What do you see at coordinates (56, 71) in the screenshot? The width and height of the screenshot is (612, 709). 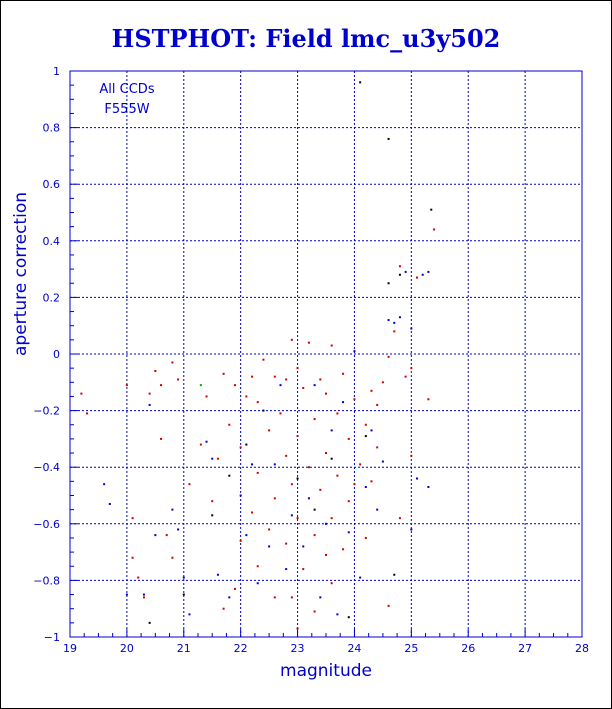 I see `y-tick-label: 1` at bounding box center [56, 71].